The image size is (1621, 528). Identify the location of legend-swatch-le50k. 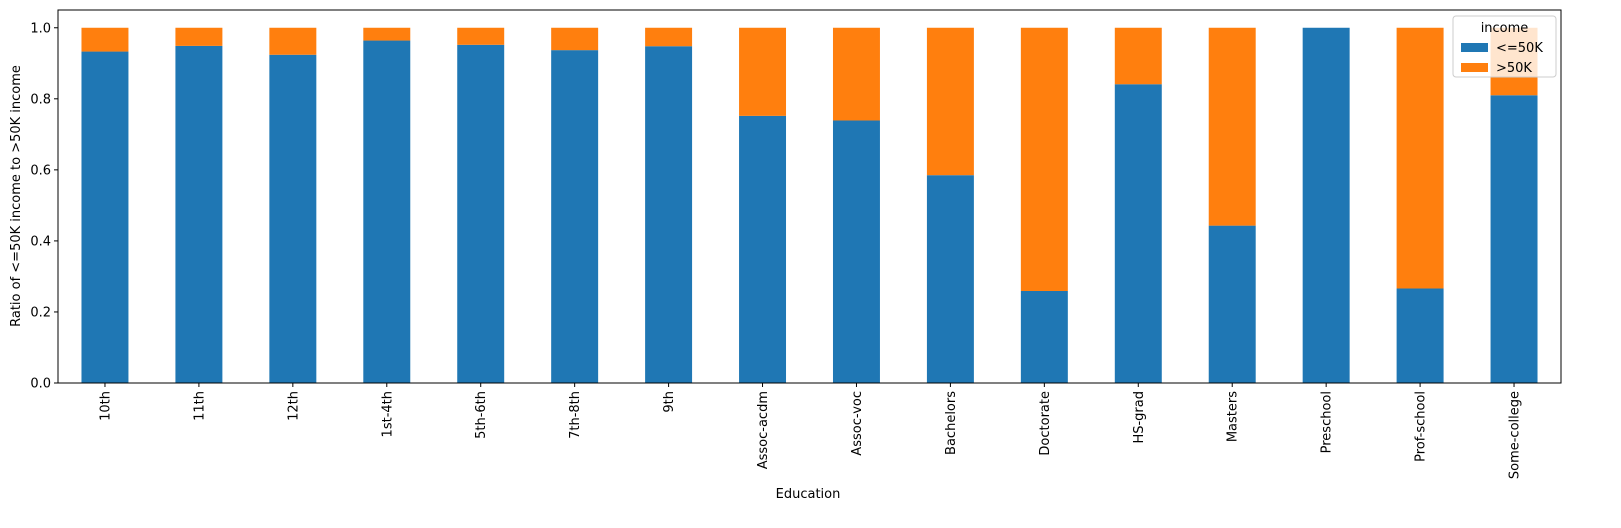
(1474, 47).